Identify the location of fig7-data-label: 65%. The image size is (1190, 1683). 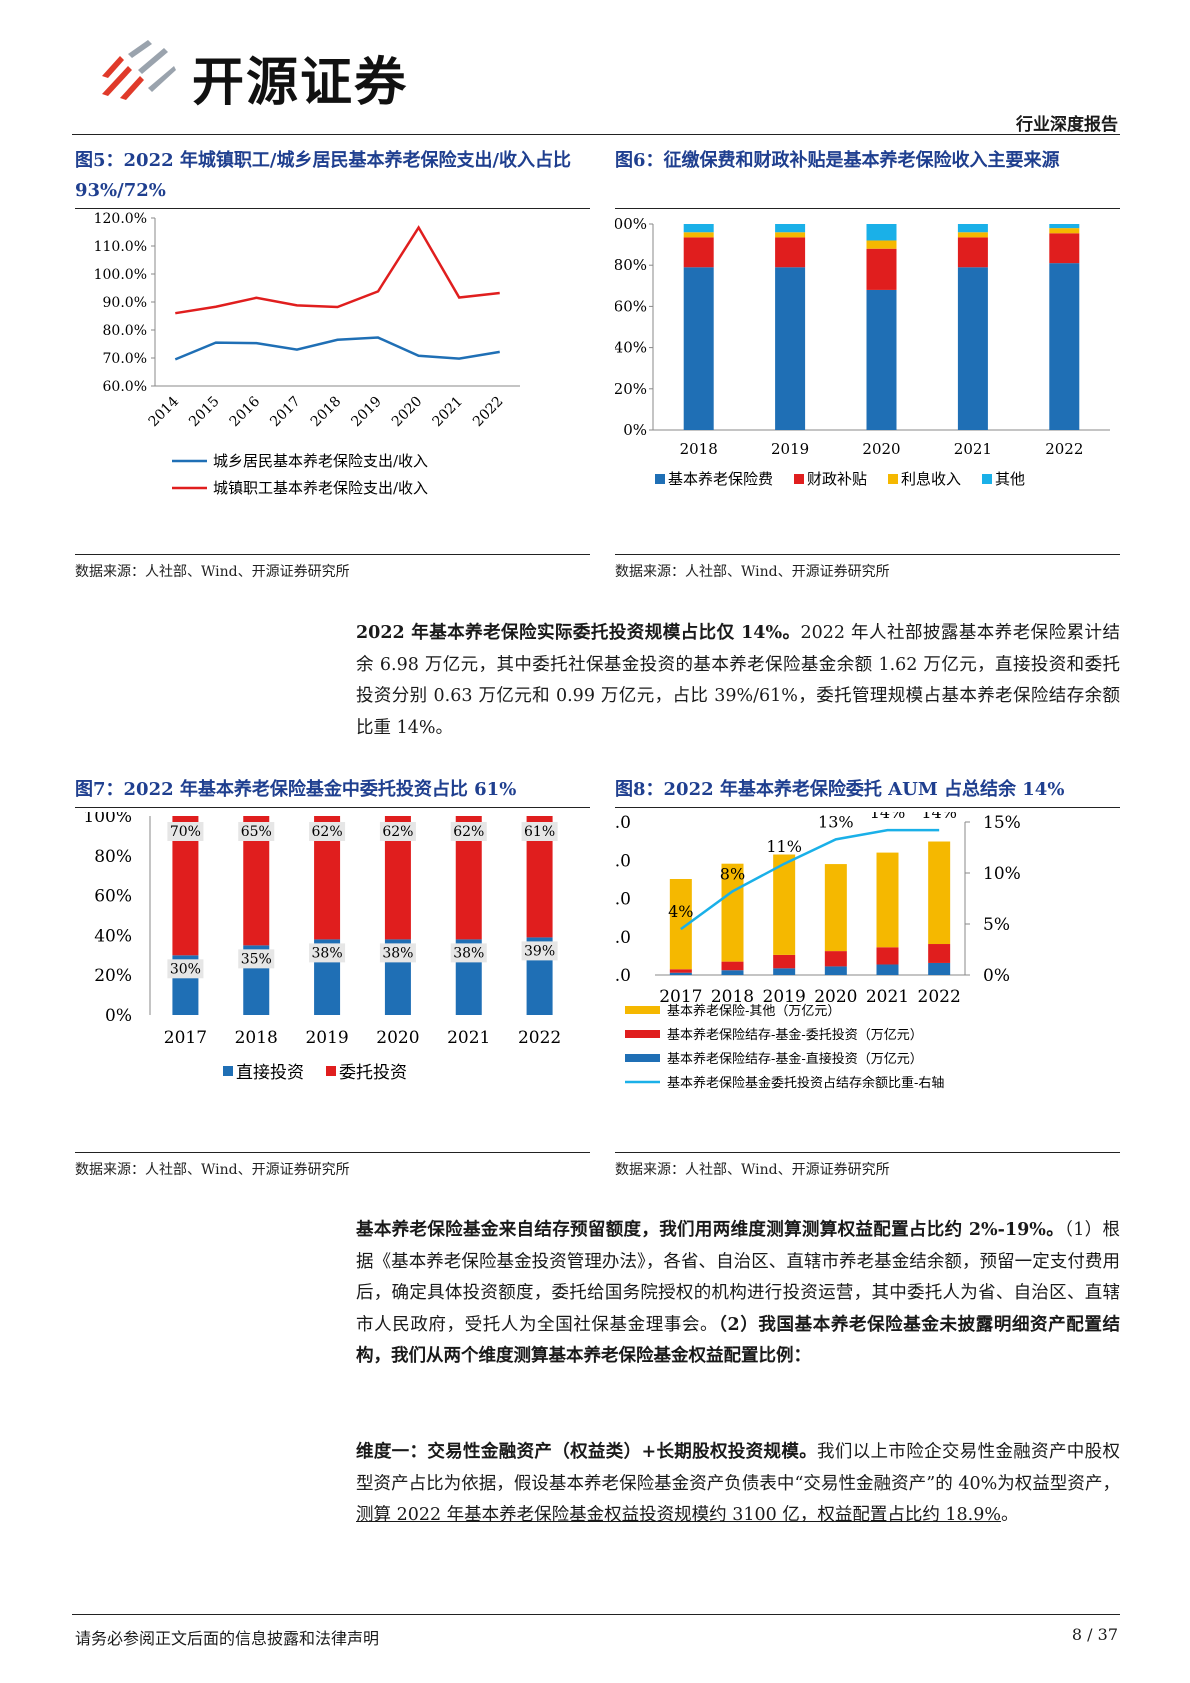
(256, 832).